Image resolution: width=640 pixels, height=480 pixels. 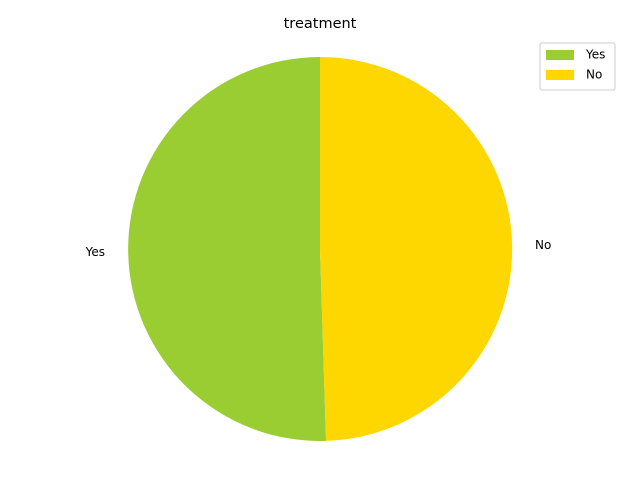 I want to click on legend: Yes No, so click(x=577, y=66).